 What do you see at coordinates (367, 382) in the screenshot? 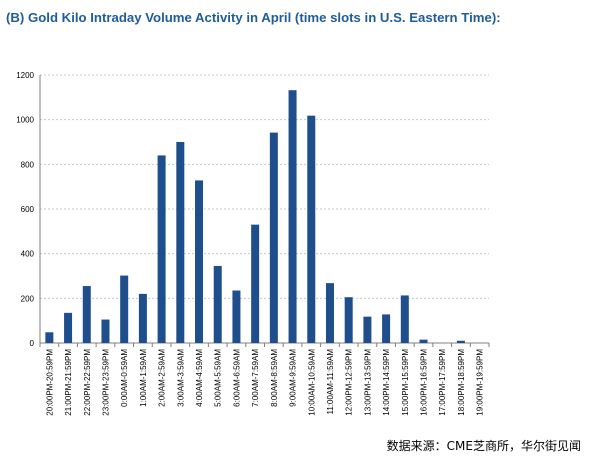
I see `x-tick-label: 13:00PM-13:59PM` at bounding box center [367, 382].